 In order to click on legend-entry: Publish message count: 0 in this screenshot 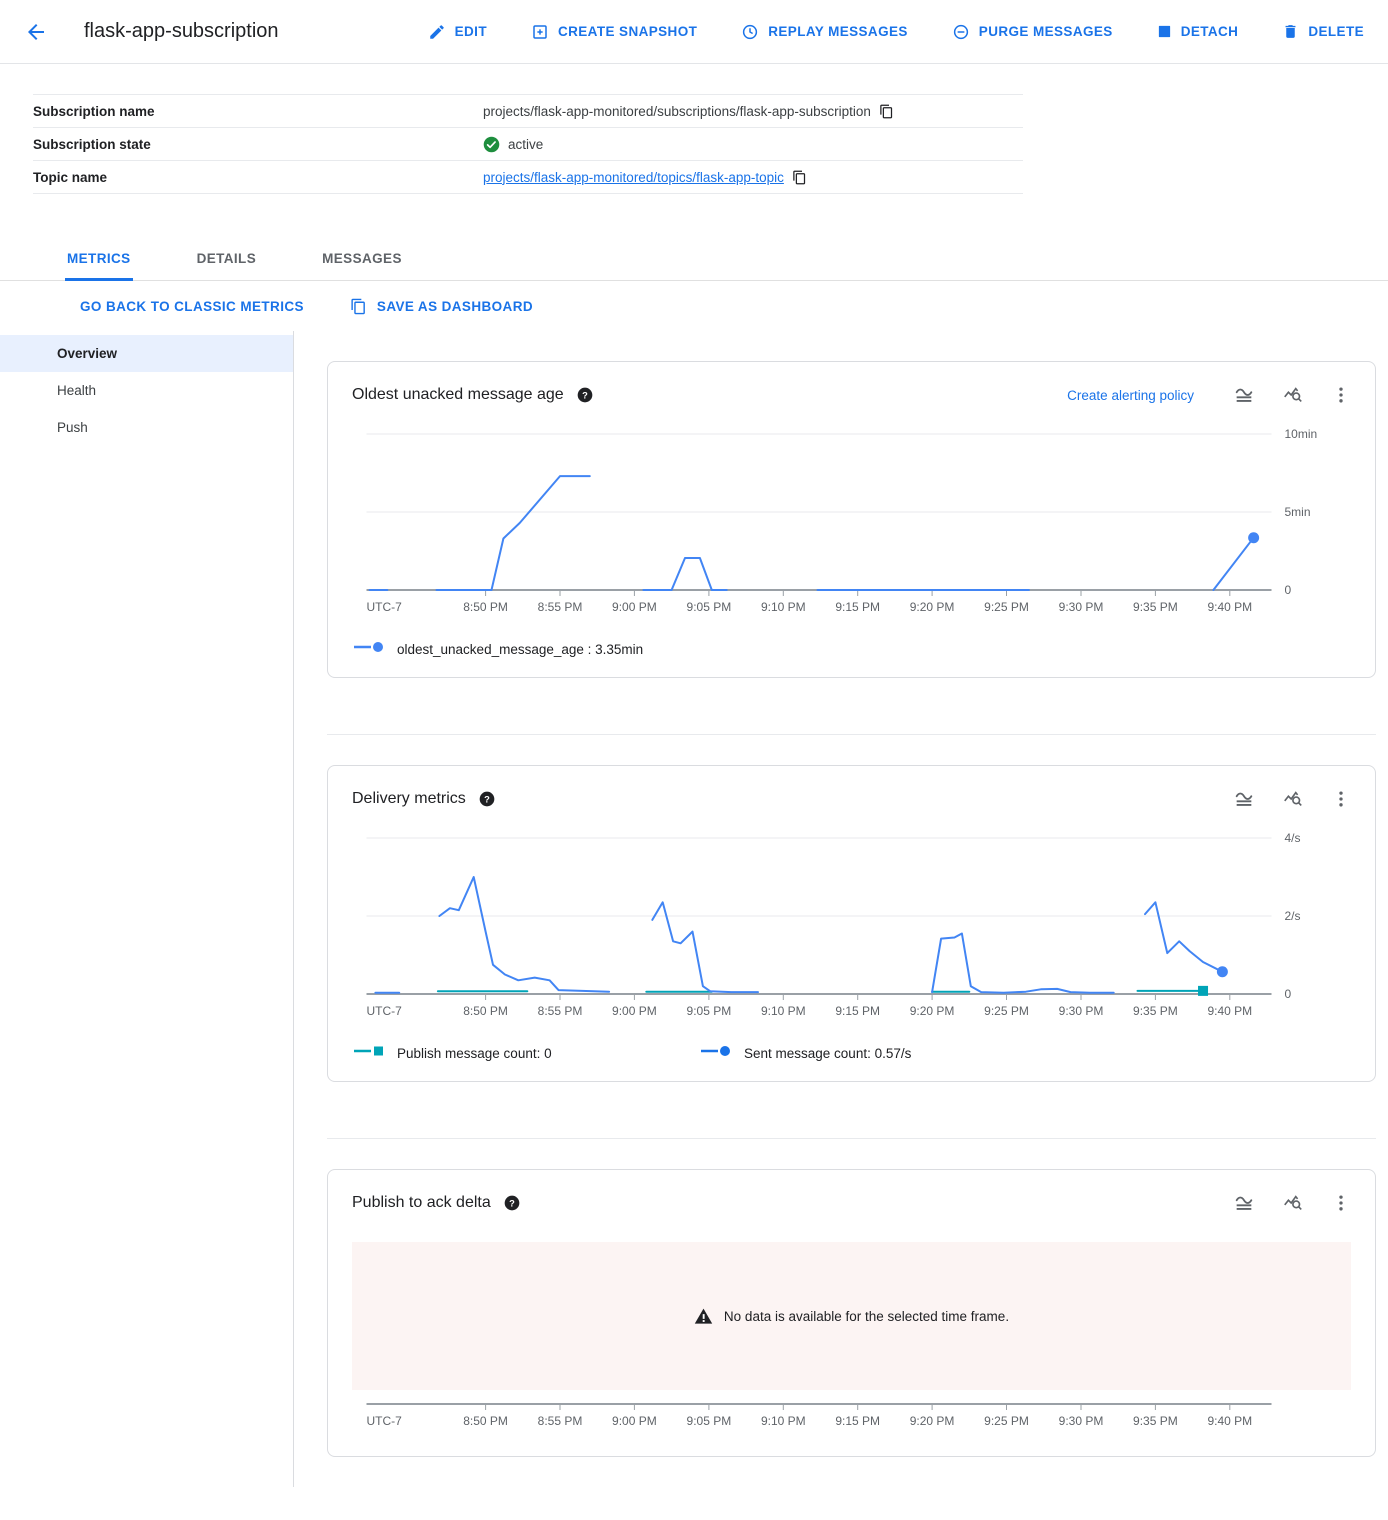, I will do `click(527, 1053)`.